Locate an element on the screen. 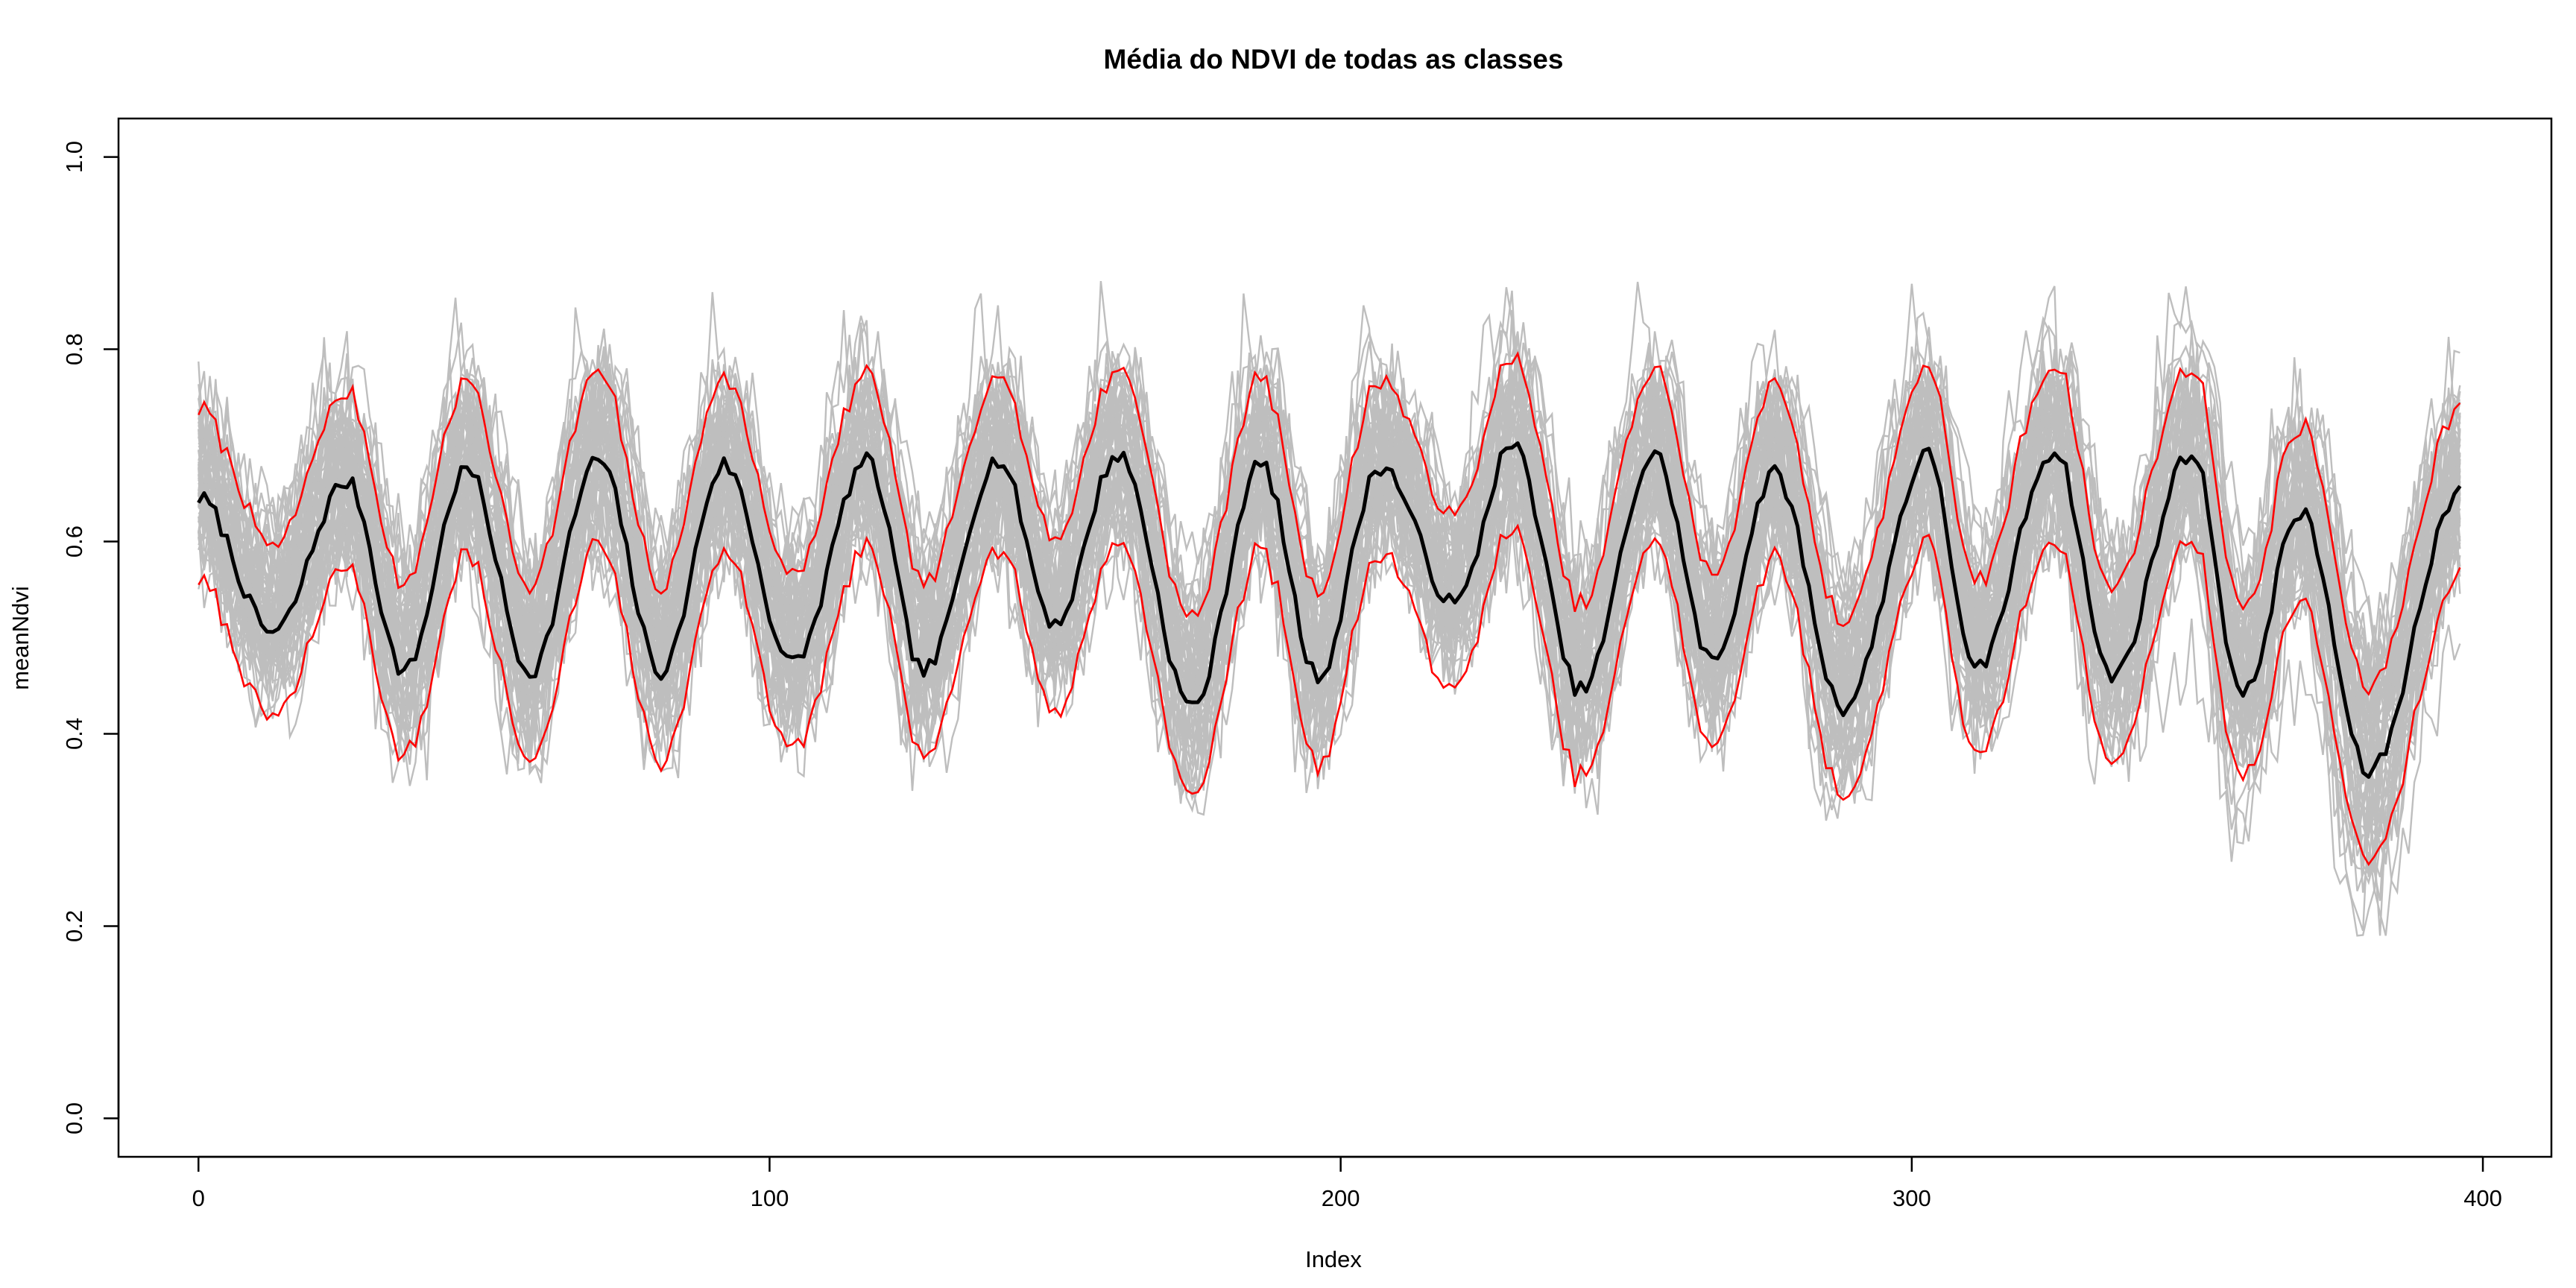 The image size is (2576, 1288). y-tick-label: 0.0 is located at coordinates (74, 1118).